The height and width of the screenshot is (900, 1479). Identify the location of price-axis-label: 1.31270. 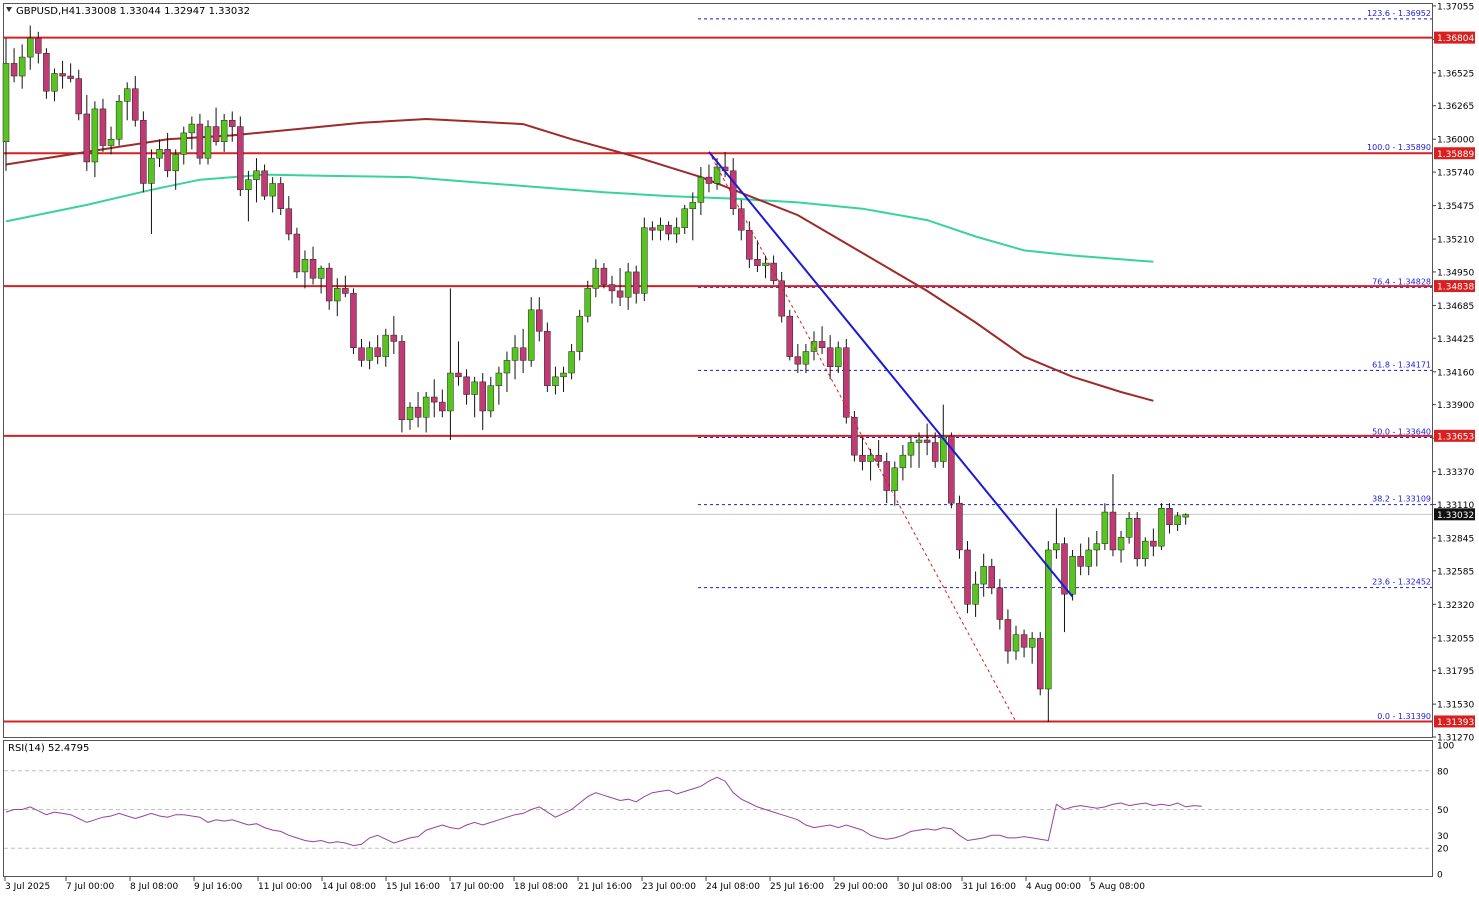
(1455, 739).